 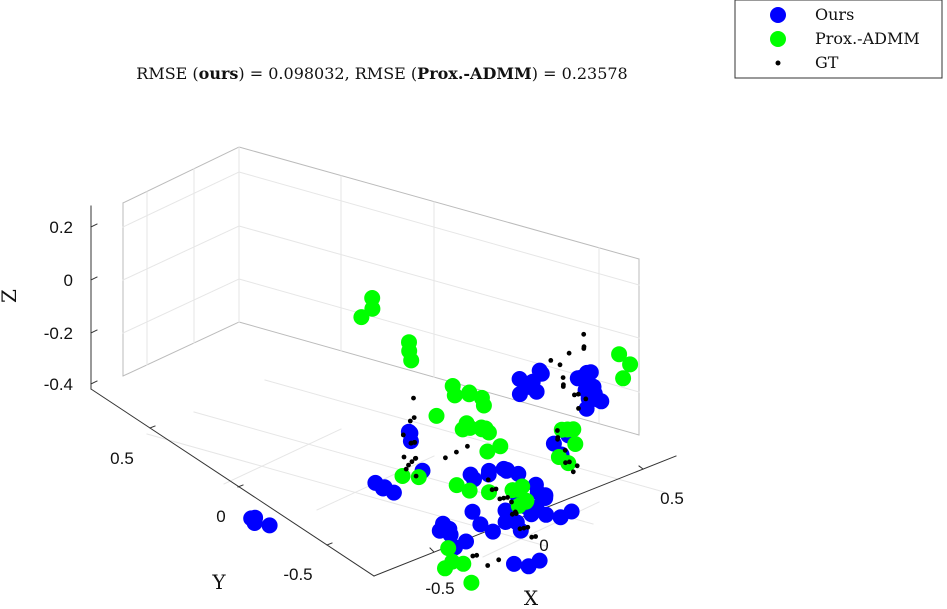 I want to click on floor-grid-x-neg, so click(x=282, y=456).